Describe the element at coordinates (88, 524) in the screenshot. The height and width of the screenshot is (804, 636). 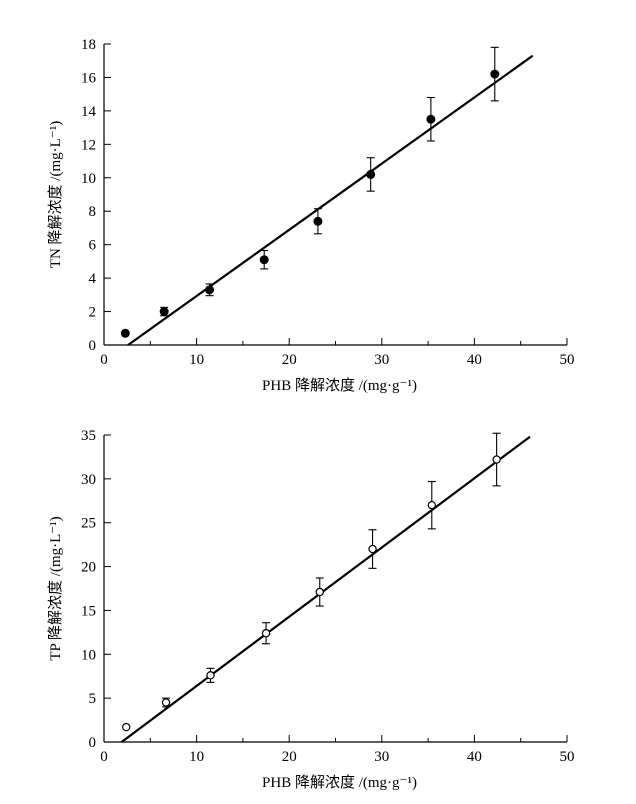
I see `y-tick-label: 25` at that location.